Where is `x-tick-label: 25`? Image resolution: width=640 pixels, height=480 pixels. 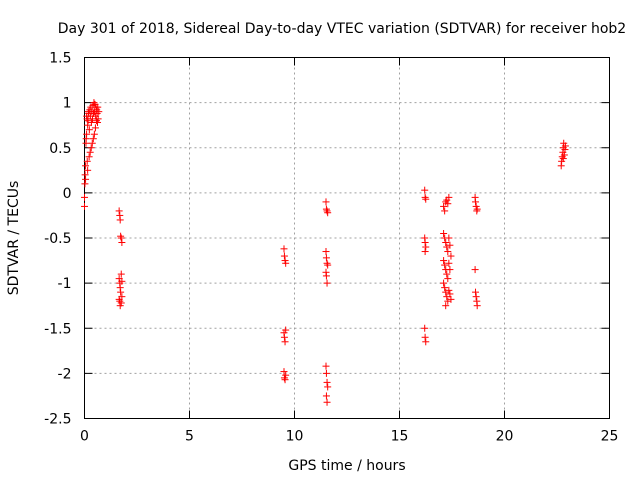
x-tick-label: 25 is located at coordinates (610, 437).